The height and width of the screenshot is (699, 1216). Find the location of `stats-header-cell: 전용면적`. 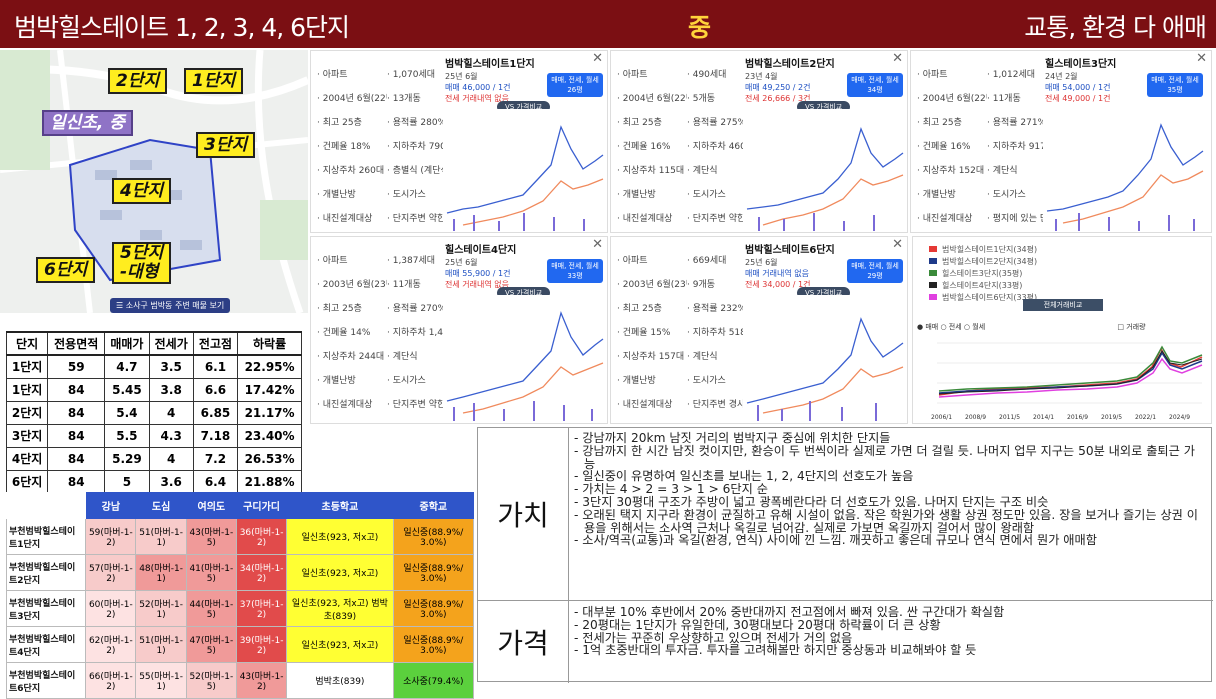

stats-header-cell: 전용면적 is located at coordinates (76, 343).